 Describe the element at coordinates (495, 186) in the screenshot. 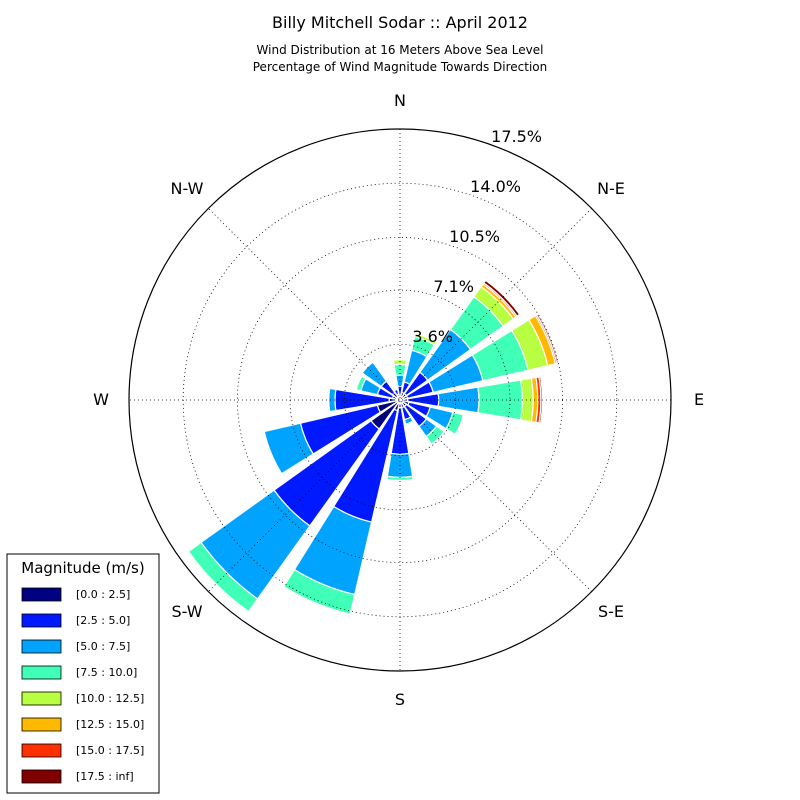

I see `radial-tick-label-4: 14.0%` at that location.